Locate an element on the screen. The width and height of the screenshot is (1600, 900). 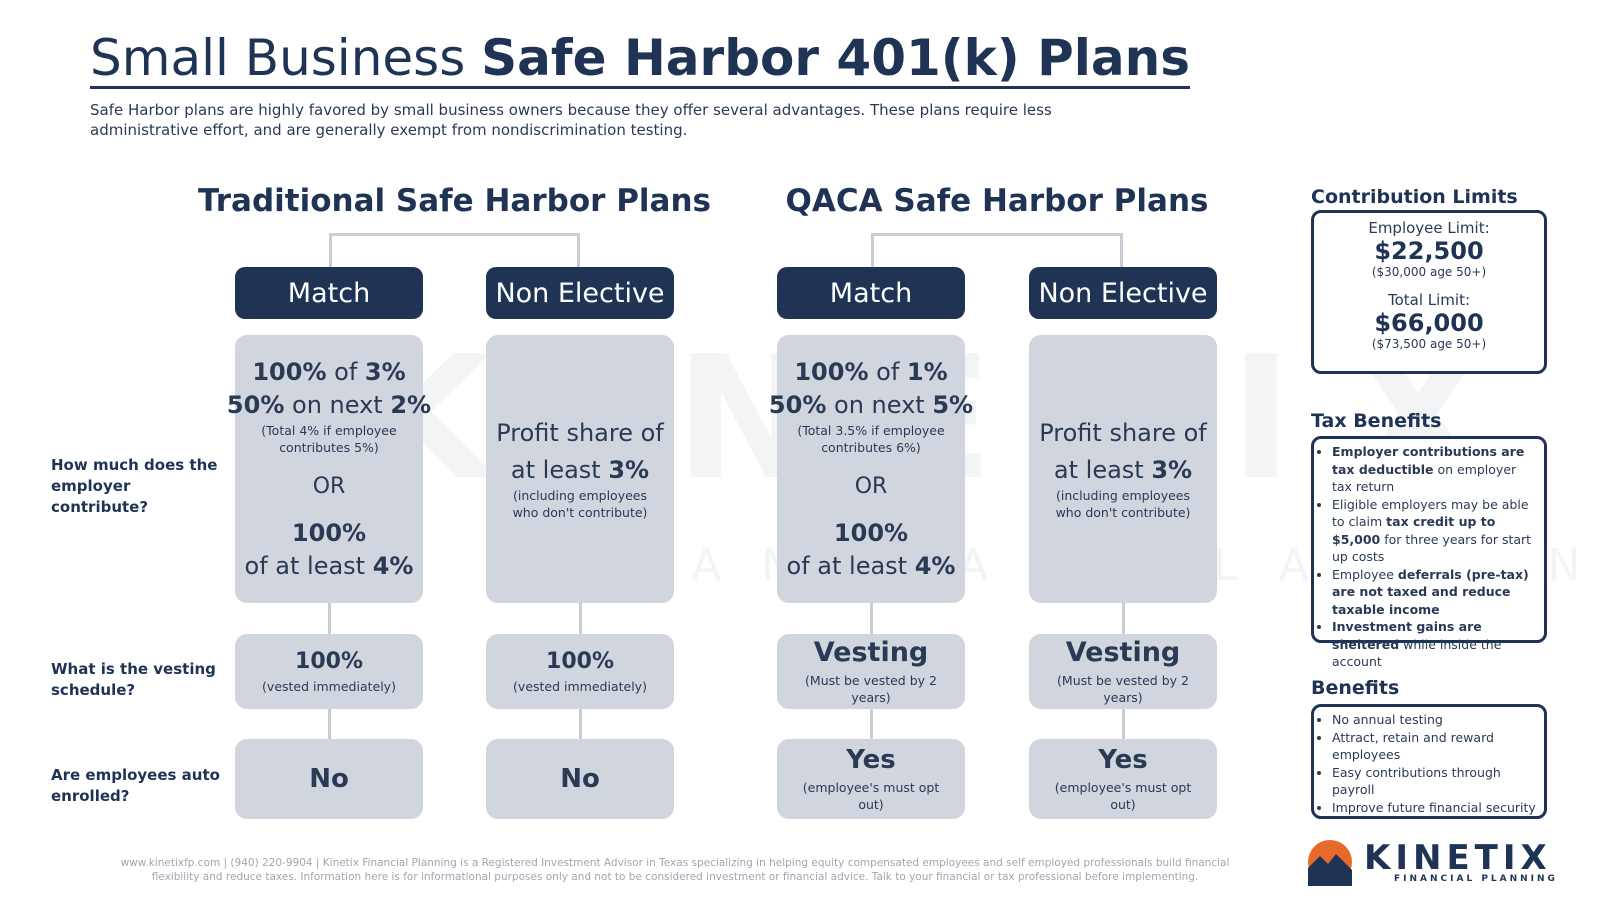
benefit-item: No annual testing is located at coordinates (1435, 720).